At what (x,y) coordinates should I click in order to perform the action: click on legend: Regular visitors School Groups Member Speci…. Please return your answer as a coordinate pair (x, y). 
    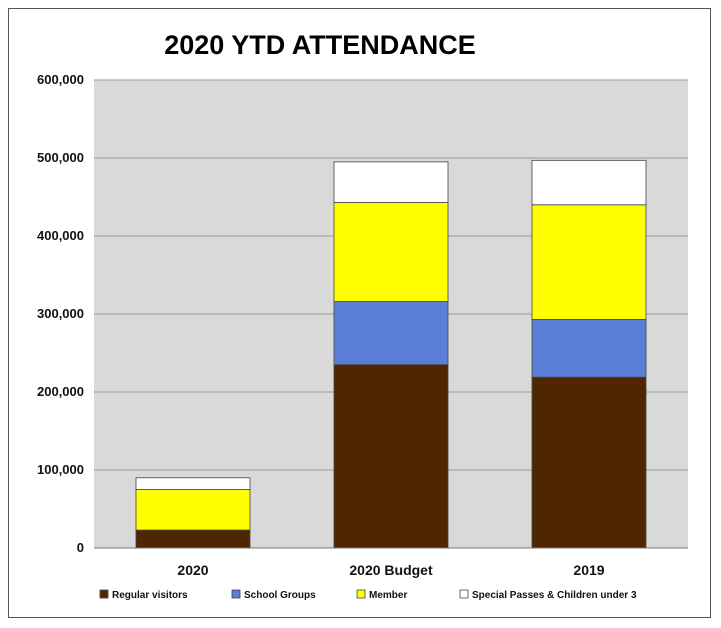
    Looking at the image, I should click on (368, 595).